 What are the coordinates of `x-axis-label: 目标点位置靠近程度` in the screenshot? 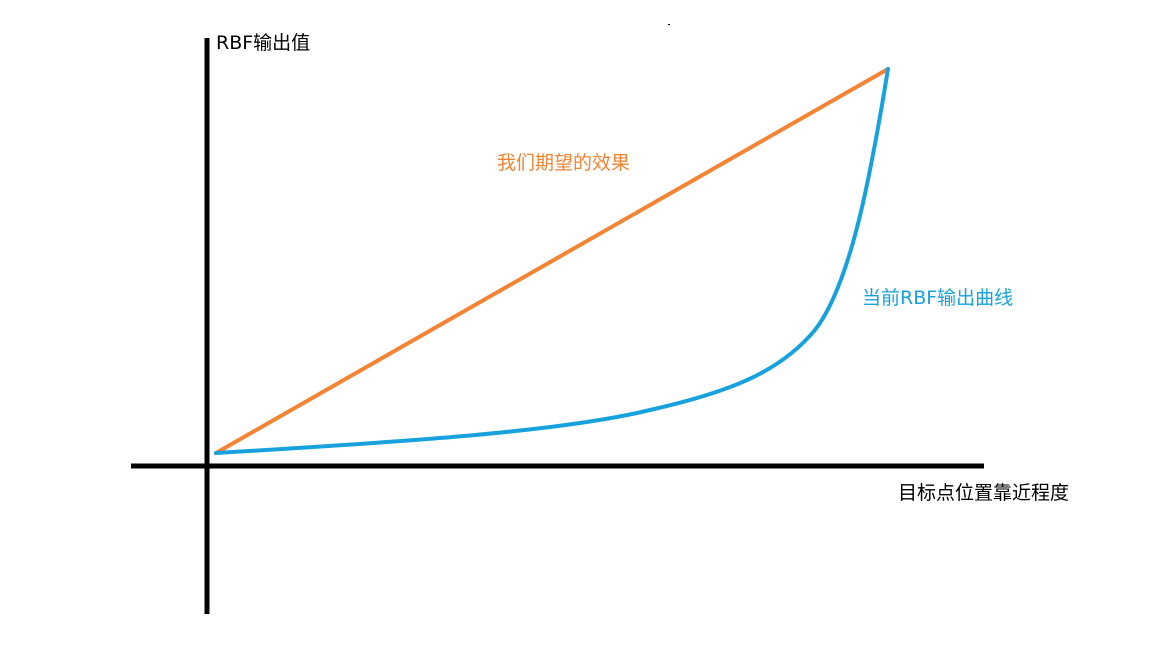 It's located at (984, 493).